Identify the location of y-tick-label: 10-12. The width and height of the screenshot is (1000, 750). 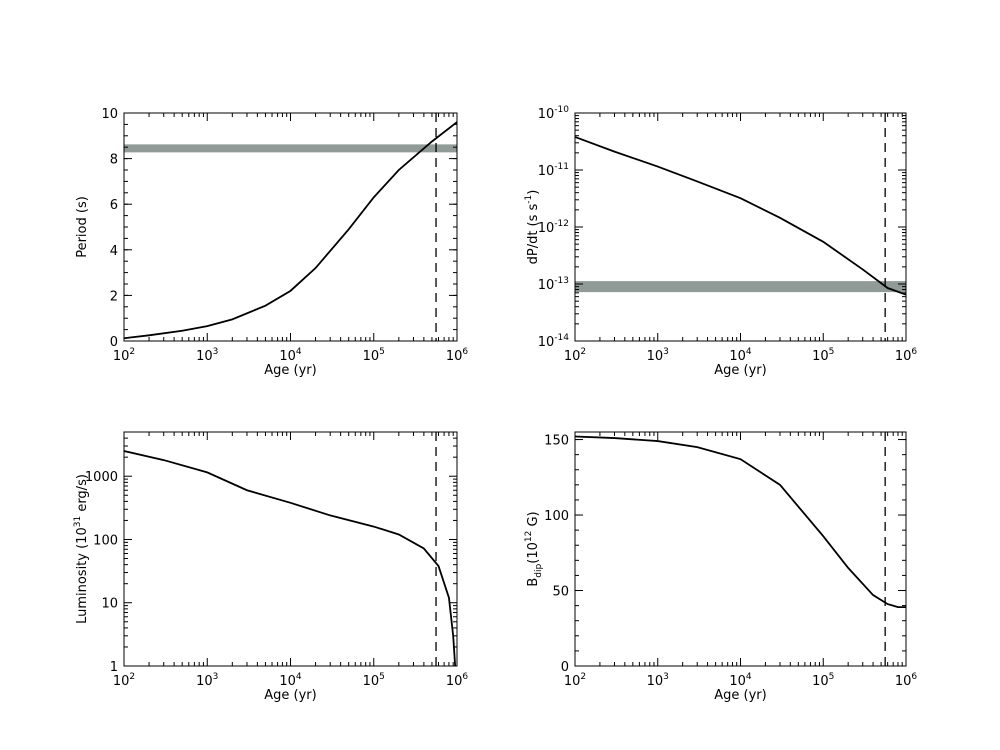
(553, 227).